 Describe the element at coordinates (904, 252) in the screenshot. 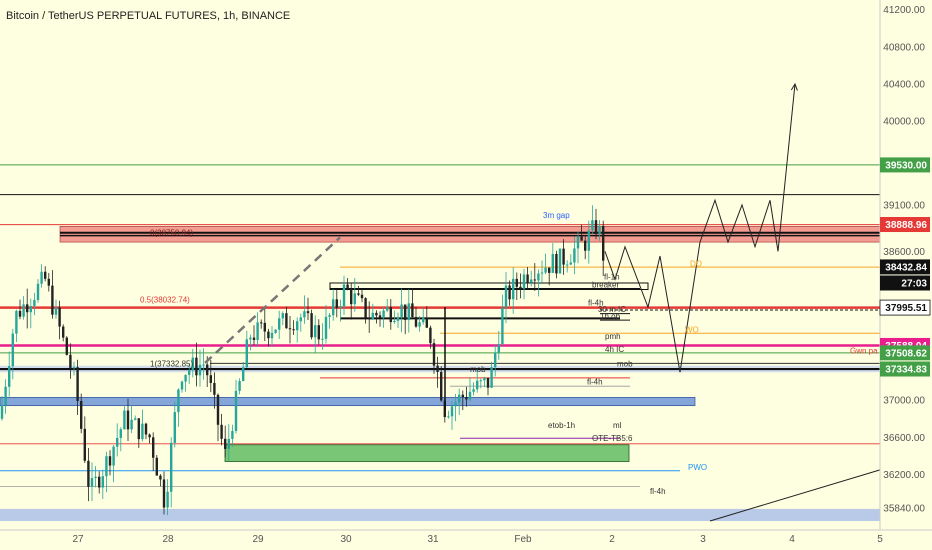

I see `y-tick-label: 38600.00` at that location.